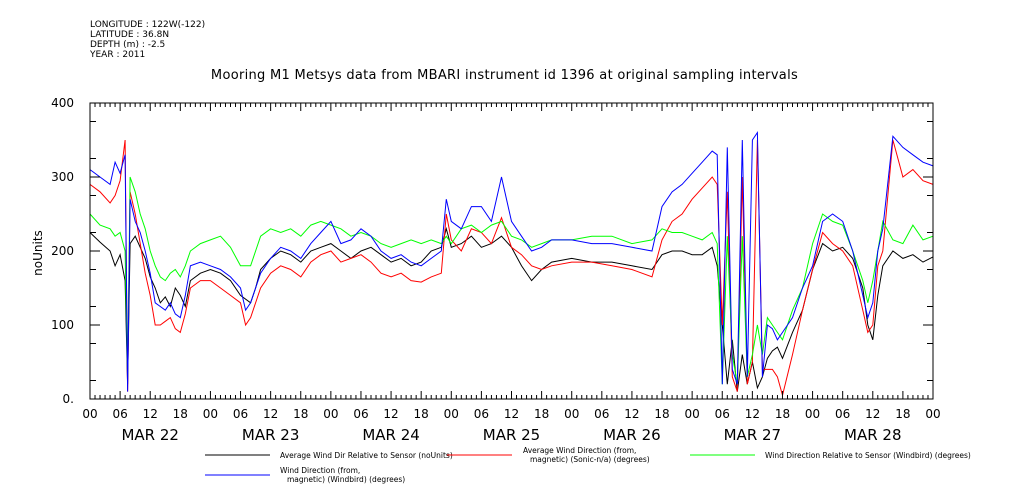  Describe the element at coordinates (511, 435) in the screenshot. I see `x-day-label: MAR 25` at that location.